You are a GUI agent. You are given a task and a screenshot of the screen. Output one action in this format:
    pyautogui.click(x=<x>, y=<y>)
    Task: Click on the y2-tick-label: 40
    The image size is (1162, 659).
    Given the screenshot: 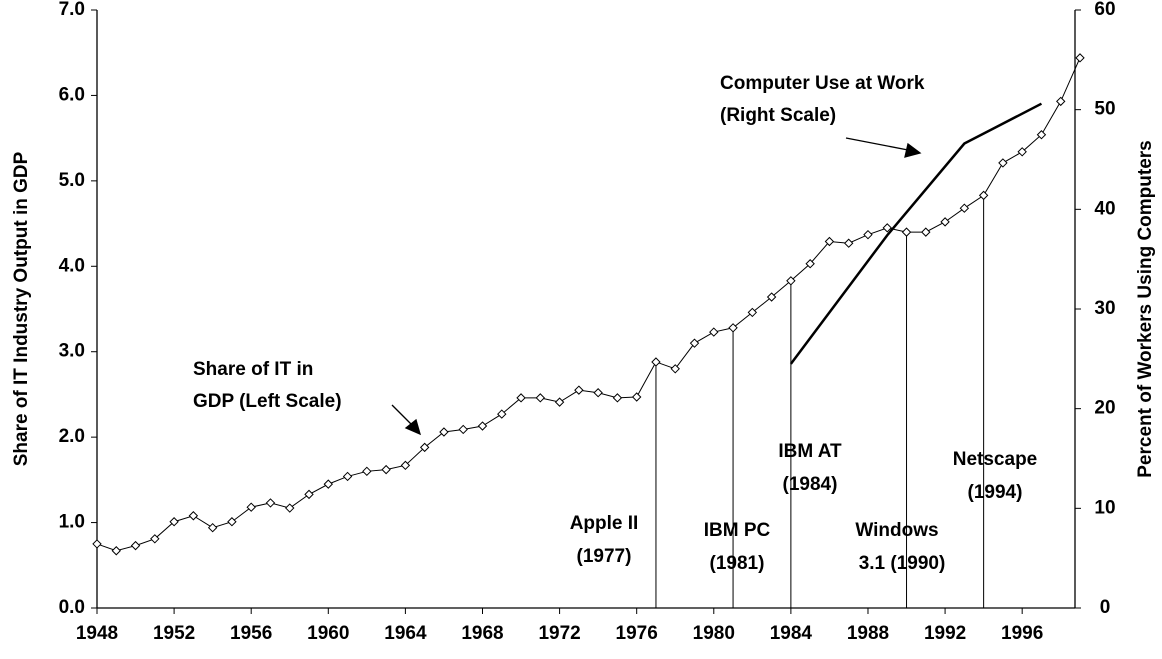 What is the action you would take?
    pyautogui.click(x=1104, y=208)
    